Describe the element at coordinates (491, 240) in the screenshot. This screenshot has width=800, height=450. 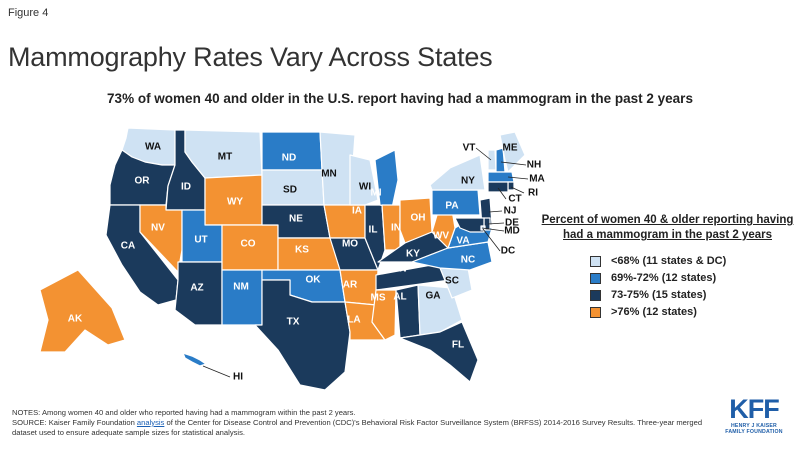
I see `leader-line-dc` at that location.